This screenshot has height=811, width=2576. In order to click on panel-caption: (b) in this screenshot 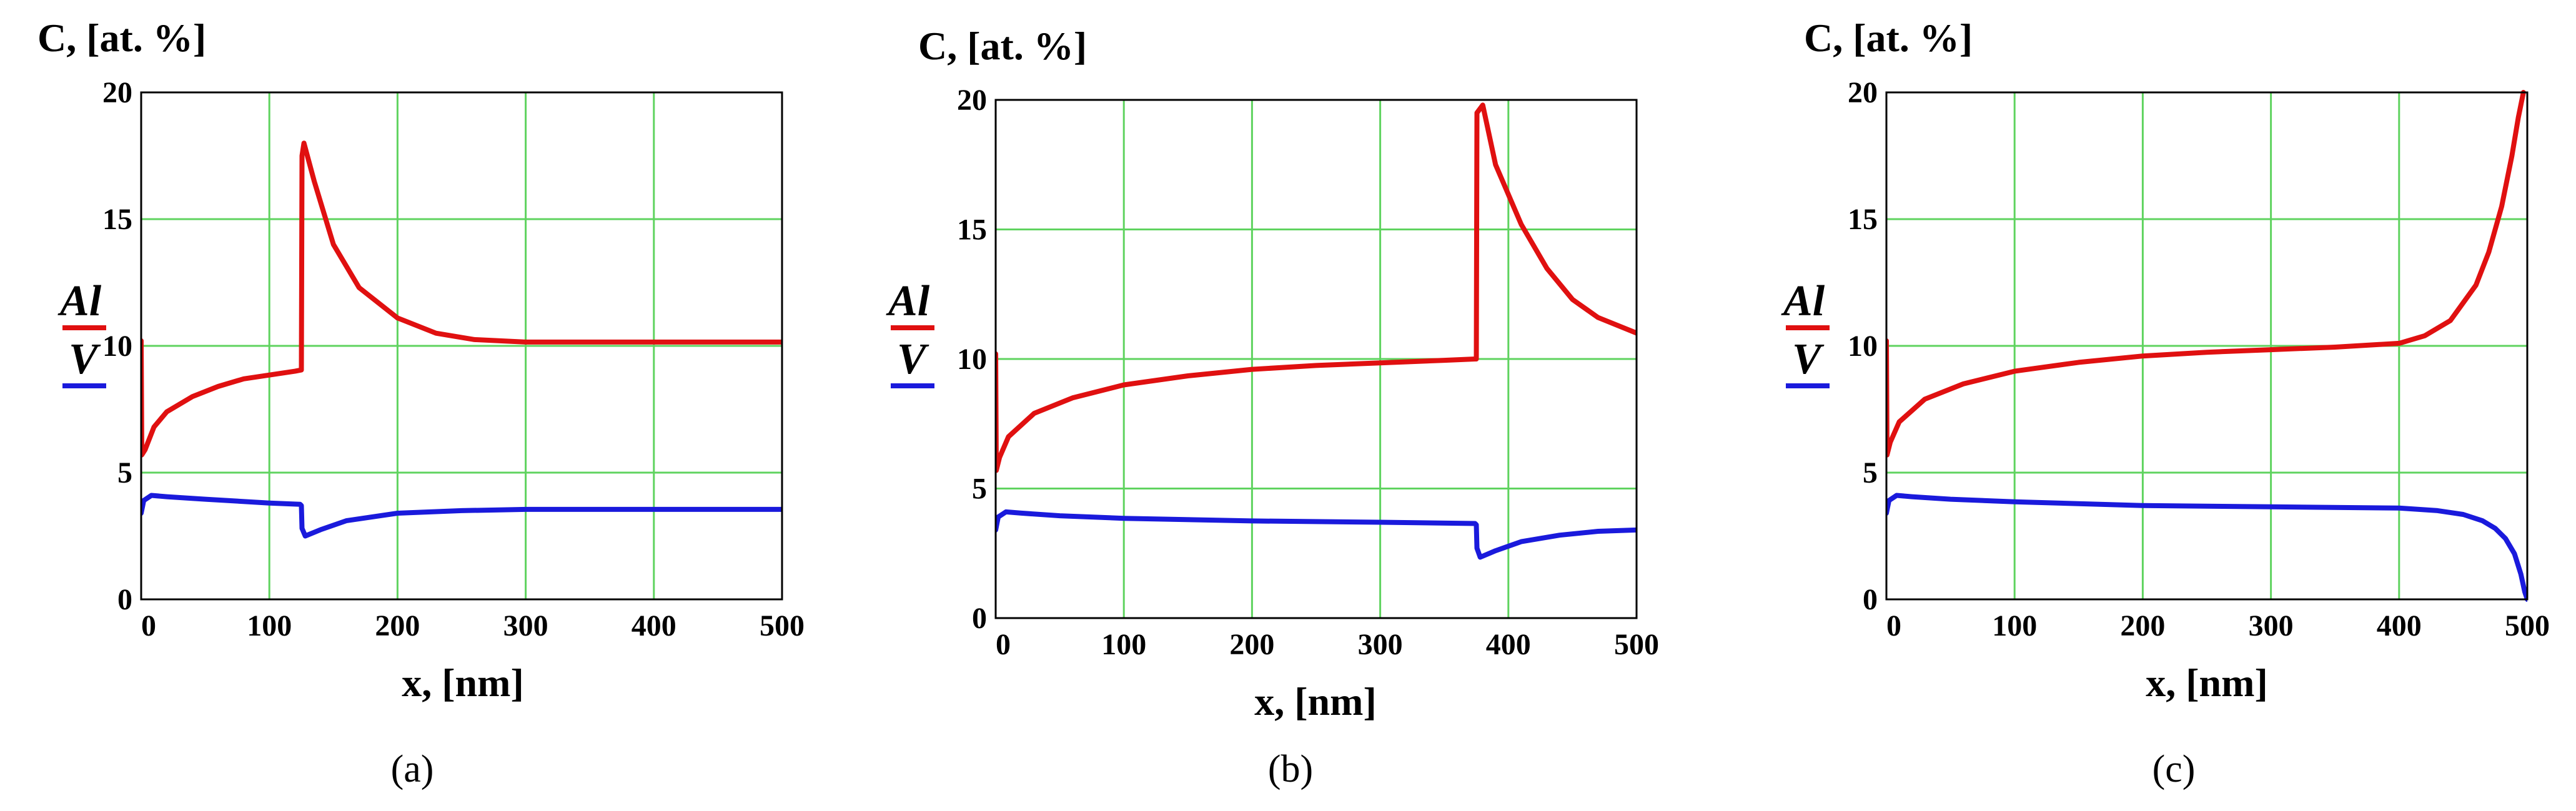, I will do `click(1290, 769)`.